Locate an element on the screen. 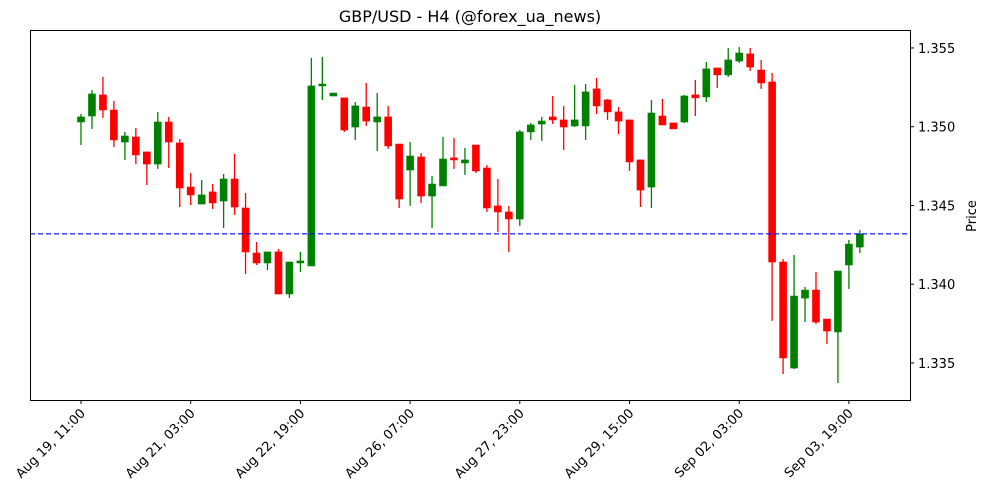 This screenshot has height=500, width=1000. x-tick-label: Aug 22, 19:00 is located at coordinates (271, 444).